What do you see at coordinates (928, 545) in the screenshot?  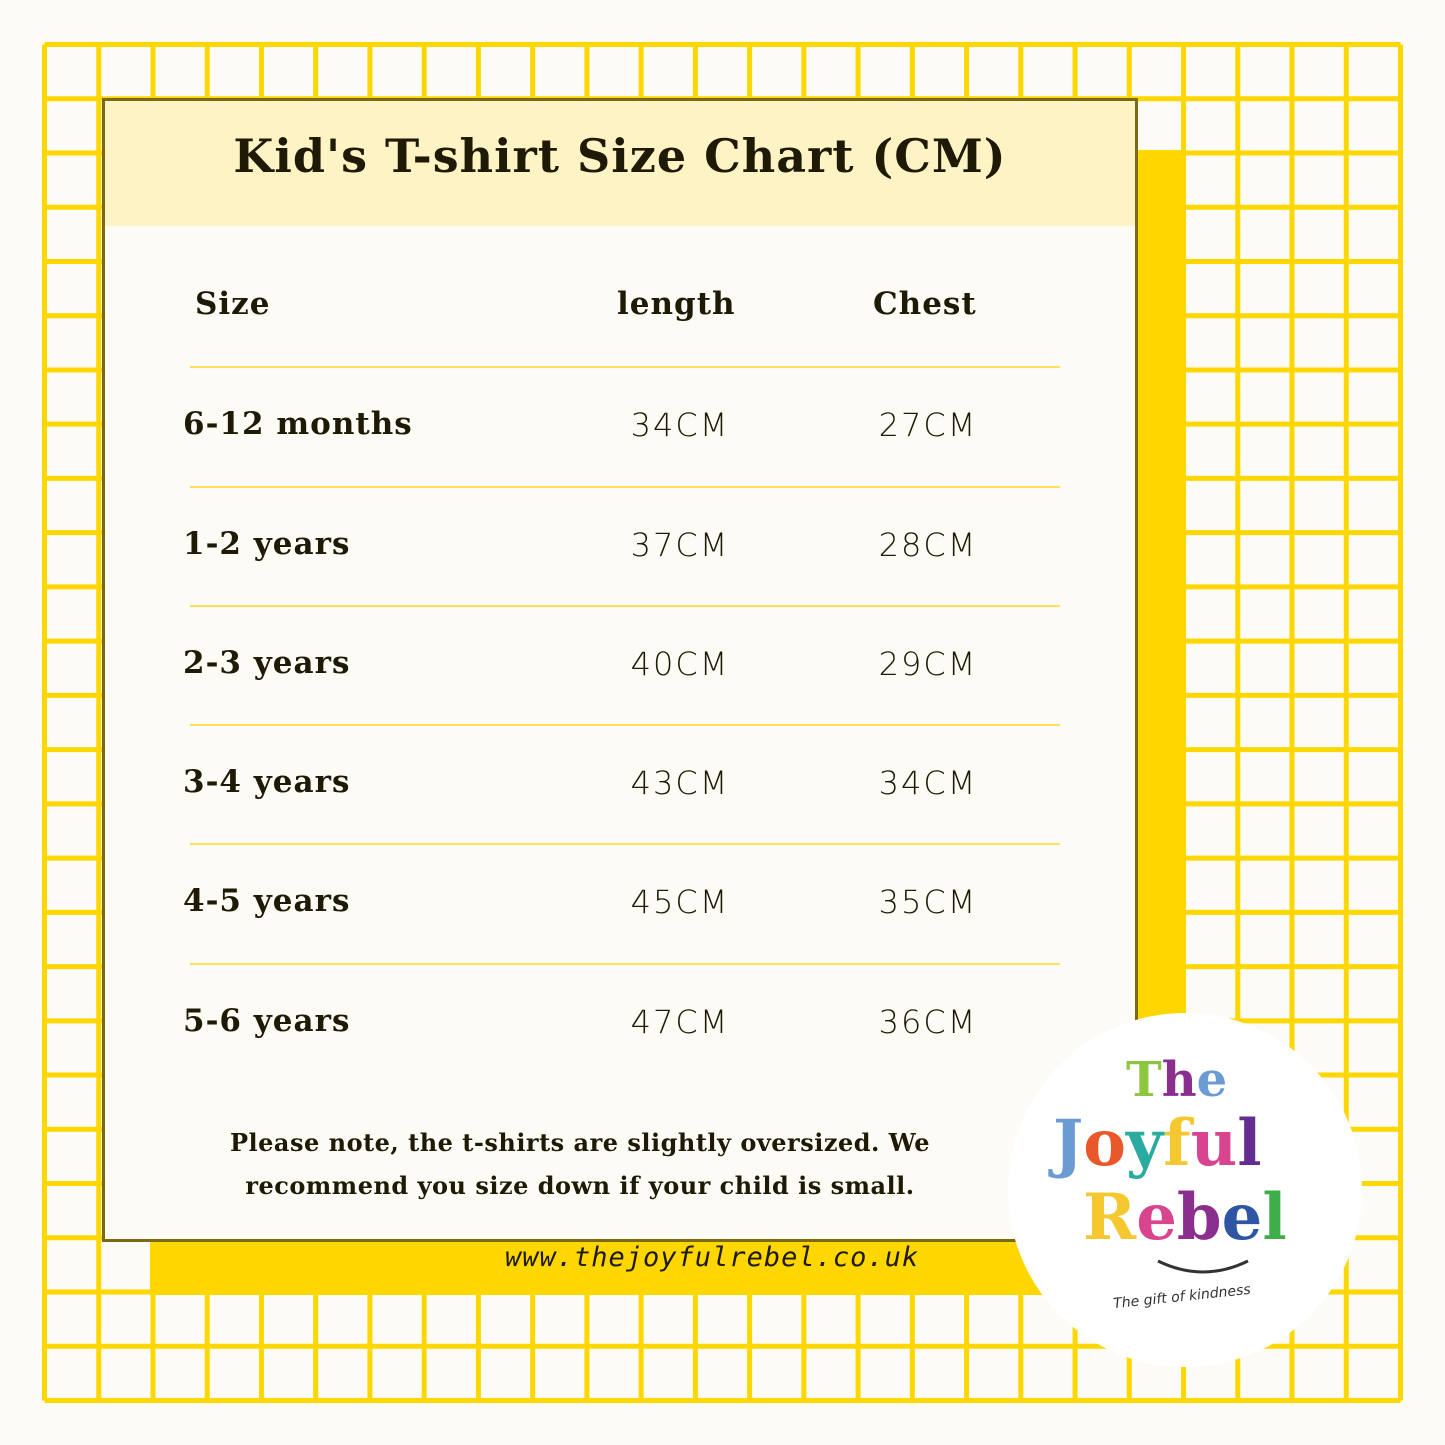 I see `chest-cell: 28CM` at bounding box center [928, 545].